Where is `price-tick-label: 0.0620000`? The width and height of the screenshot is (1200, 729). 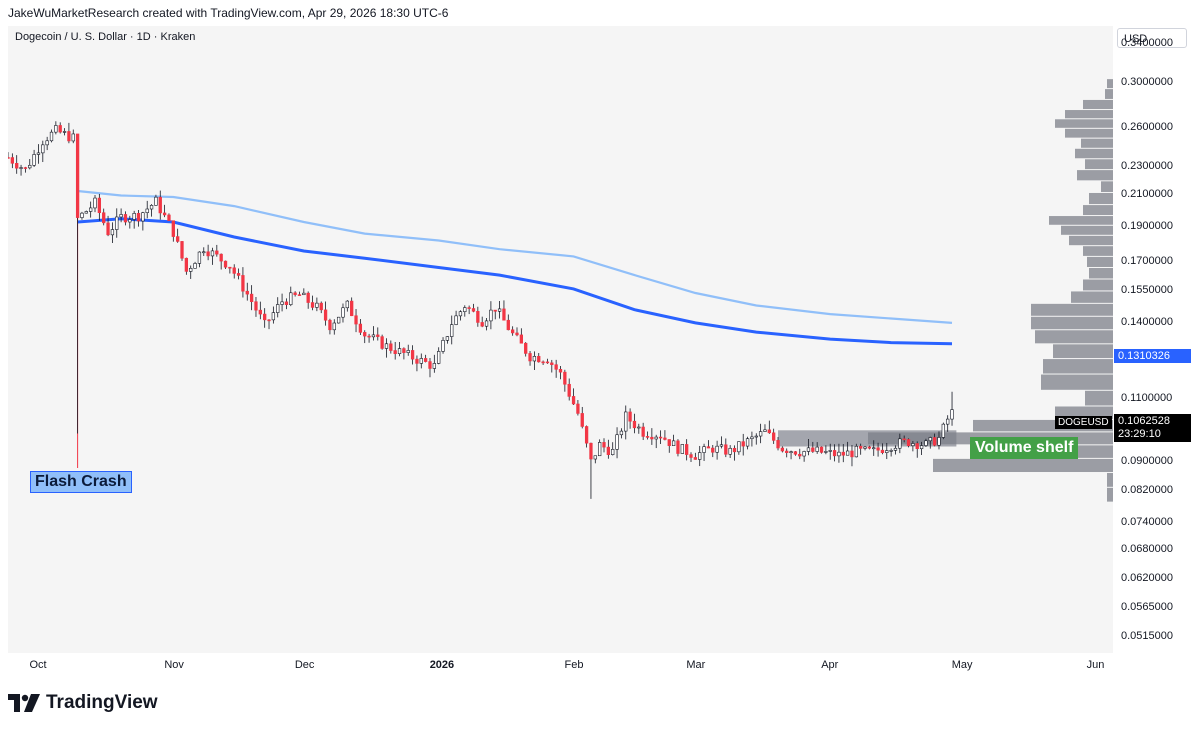 price-tick-label: 0.0620000 is located at coordinates (1147, 578).